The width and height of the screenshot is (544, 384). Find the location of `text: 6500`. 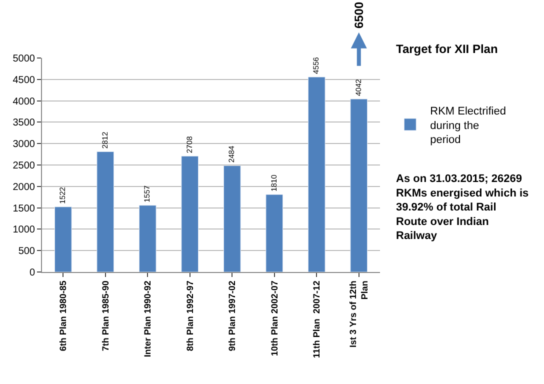

text: 6500 is located at coordinates (359, 15).